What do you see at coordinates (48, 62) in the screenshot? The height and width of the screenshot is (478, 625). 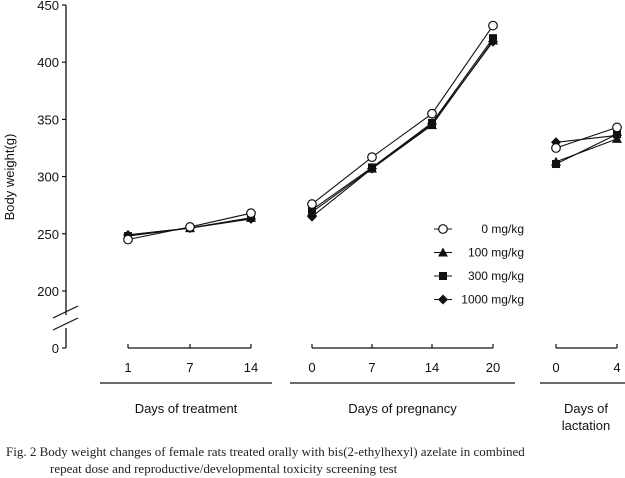 I see `y-tick-label: 400` at bounding box center [48, 62].